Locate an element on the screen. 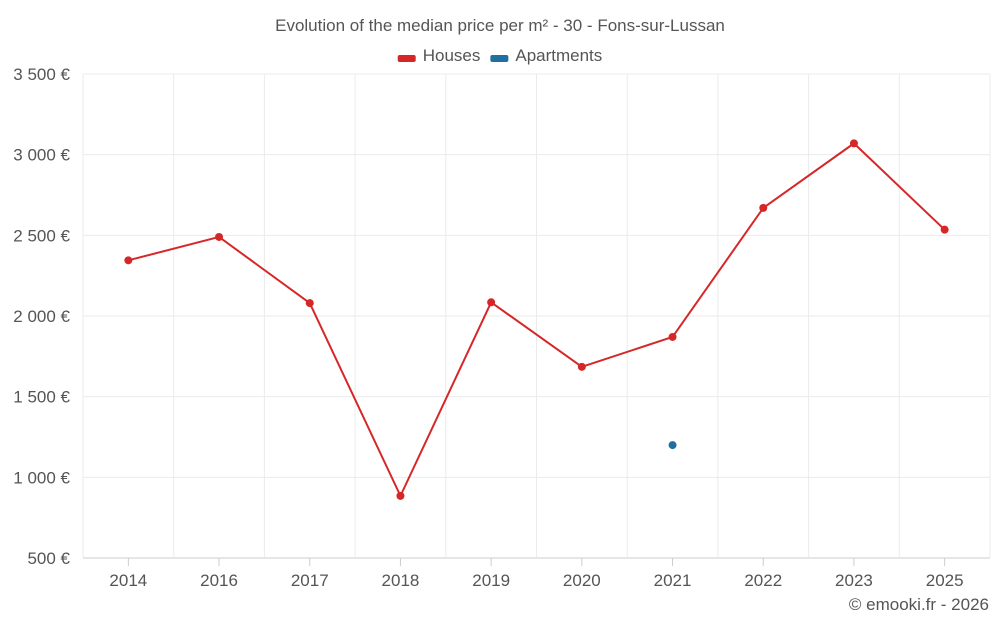 The width and height of the screenshot is (1000, 625). y-tick-label: 1 000 € is located at coordinates (41, 477).